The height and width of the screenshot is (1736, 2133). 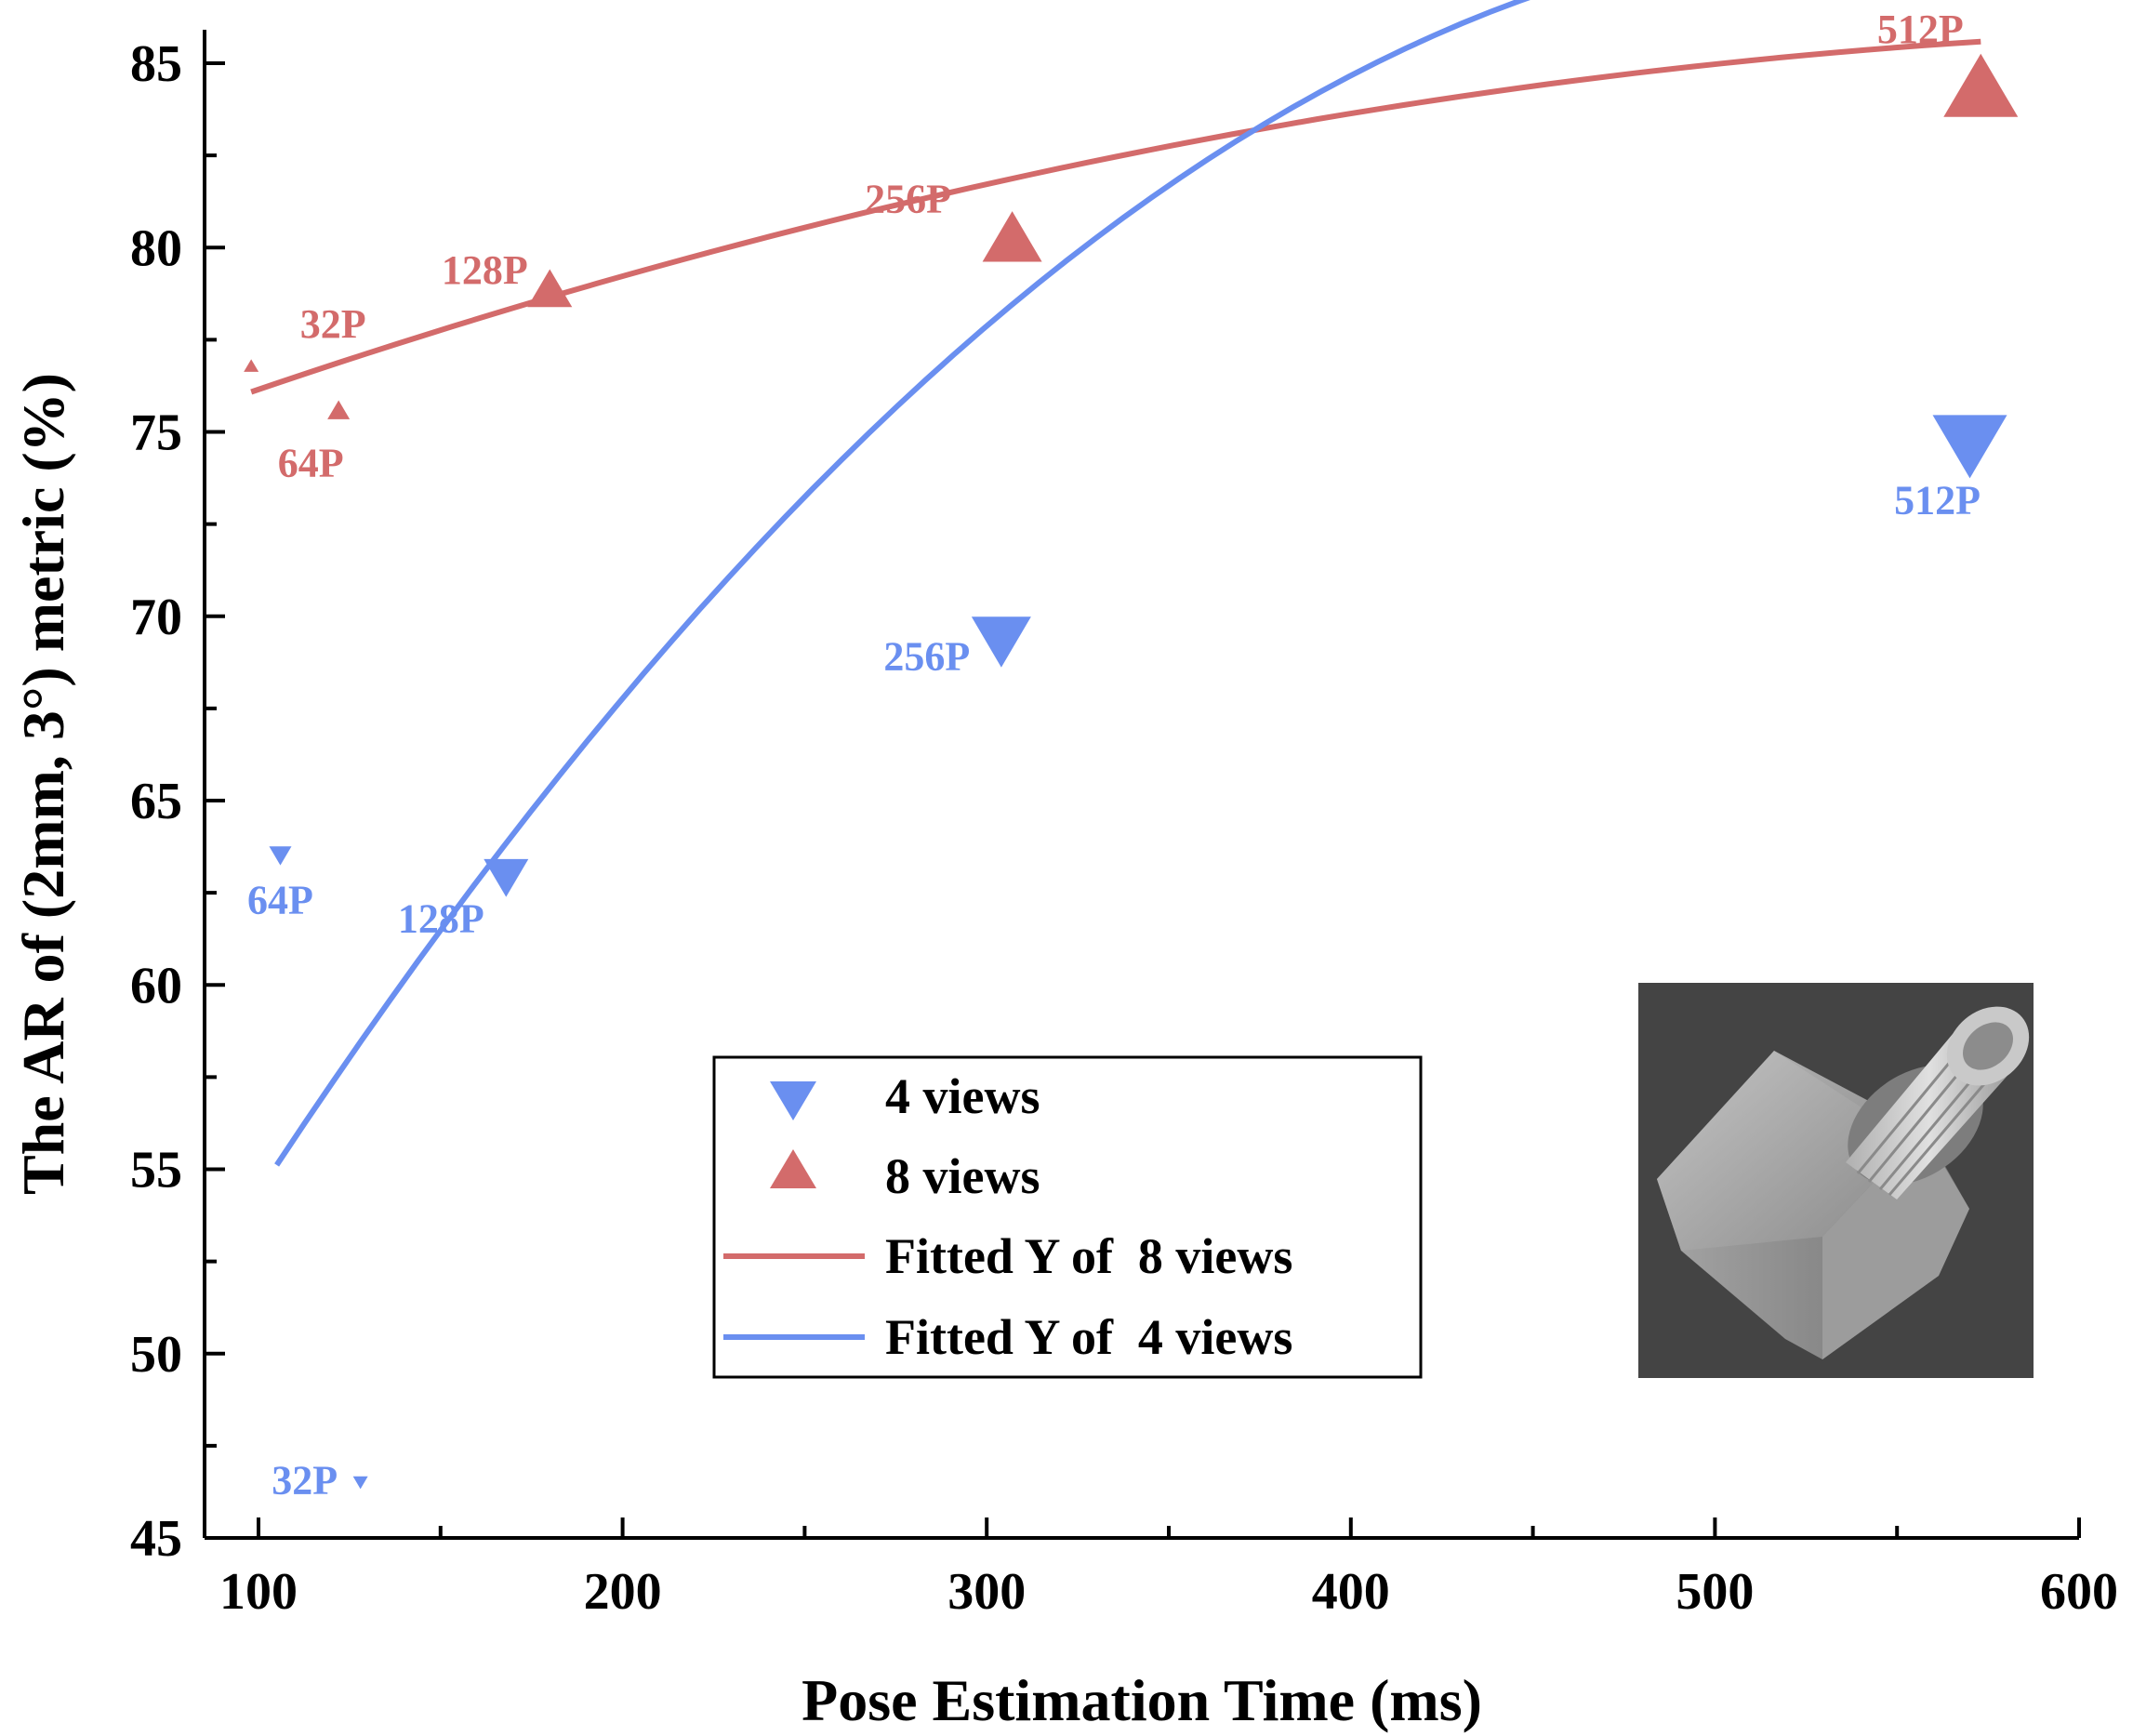 What do you see at coordinates (2079, 1592) in the screenshot?
I see `x-tick-label: 600` at bounding box center [2079, 1592].